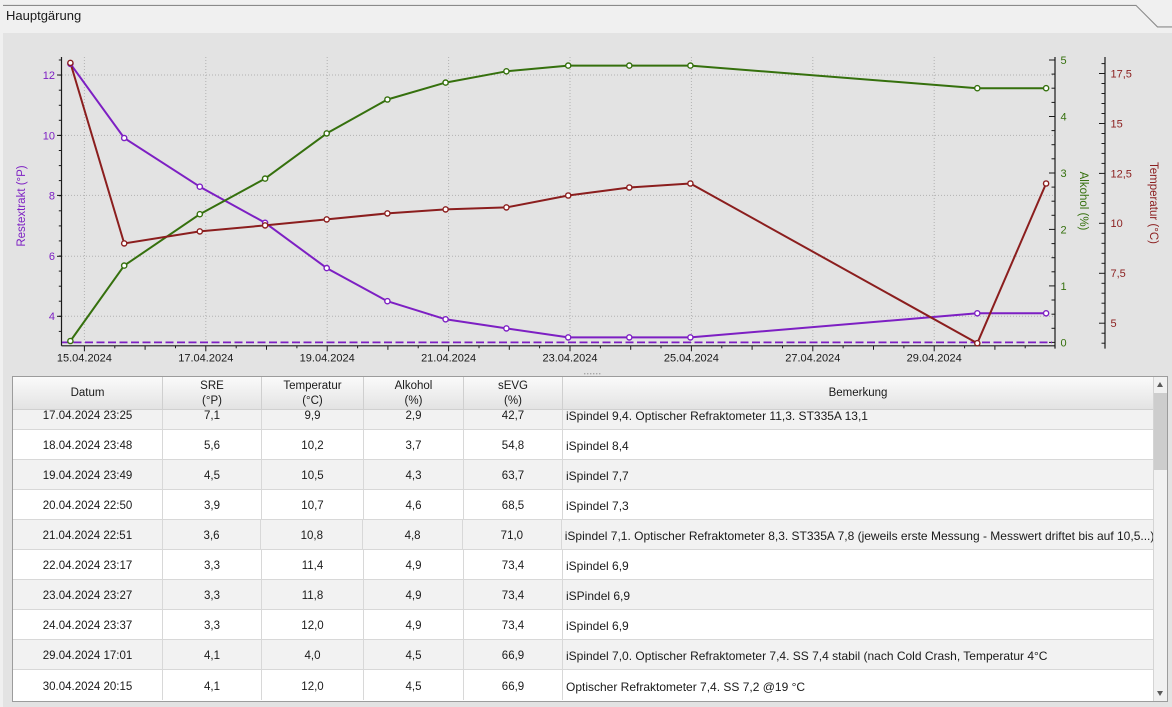 The width and height of the screenshot is (1172, 707). Describe the element at coordinates (569, 359) in the screenshot. I see `svg-text: 23.04.2024` at that location.